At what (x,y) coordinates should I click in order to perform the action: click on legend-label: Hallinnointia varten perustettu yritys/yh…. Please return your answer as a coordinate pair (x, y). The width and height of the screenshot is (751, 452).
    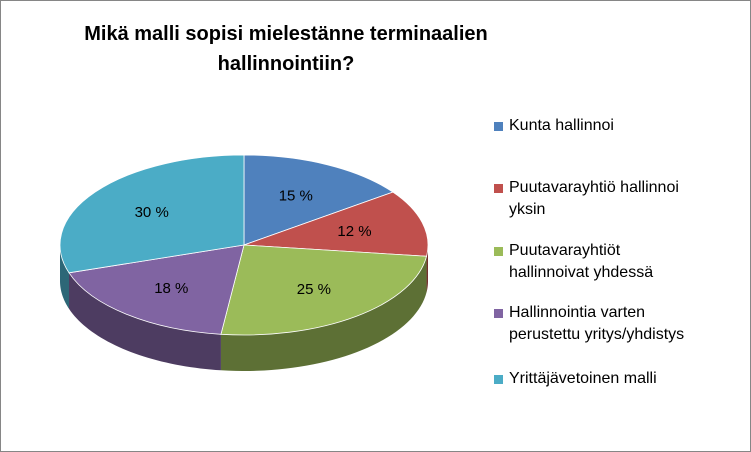
    Looking at the image, I should click on (626, 324).